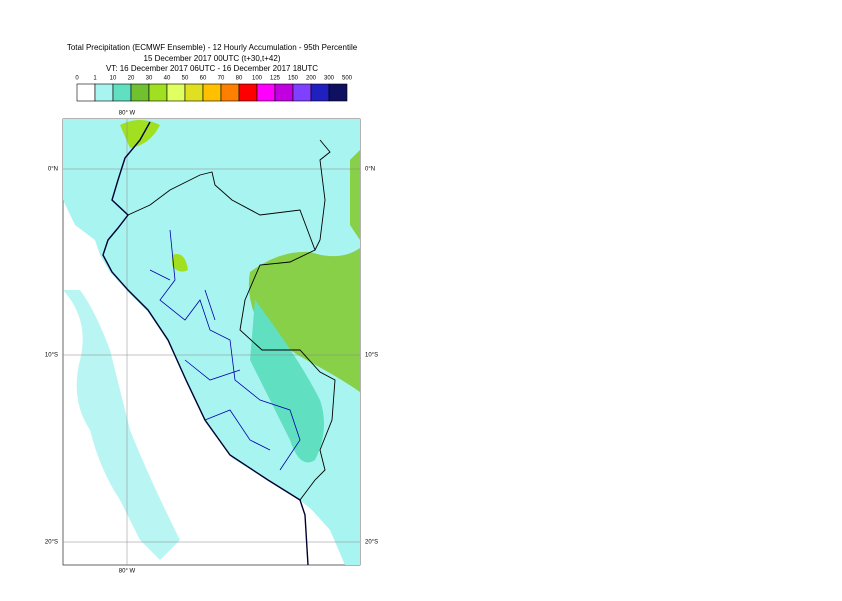  Describe the element at coordinates (121, 425) in the screenshot. I see `precip-light` at that location.